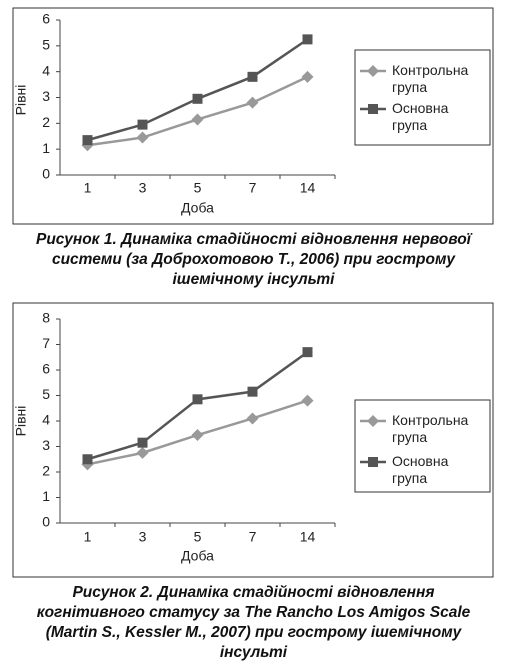  What do you see at coordinates (46, 318) in the screenshot?
I see `y-tick-label: 8` at bounding box center [46, 318].